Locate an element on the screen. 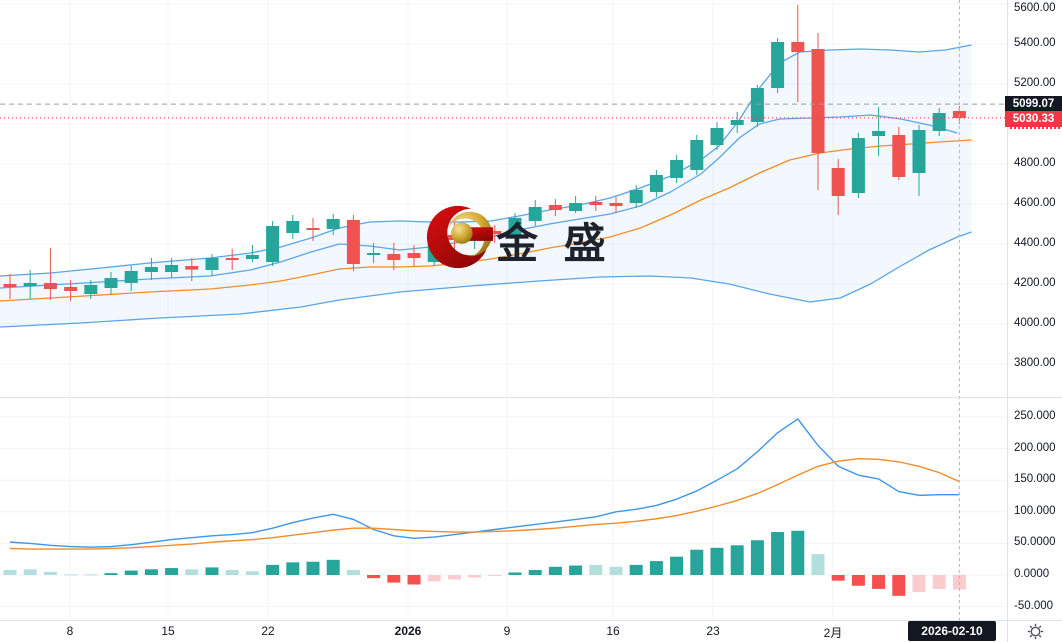 This screenshot has width=1062, height=642. settings-gear-icon is located at coordinates (1035, 631).